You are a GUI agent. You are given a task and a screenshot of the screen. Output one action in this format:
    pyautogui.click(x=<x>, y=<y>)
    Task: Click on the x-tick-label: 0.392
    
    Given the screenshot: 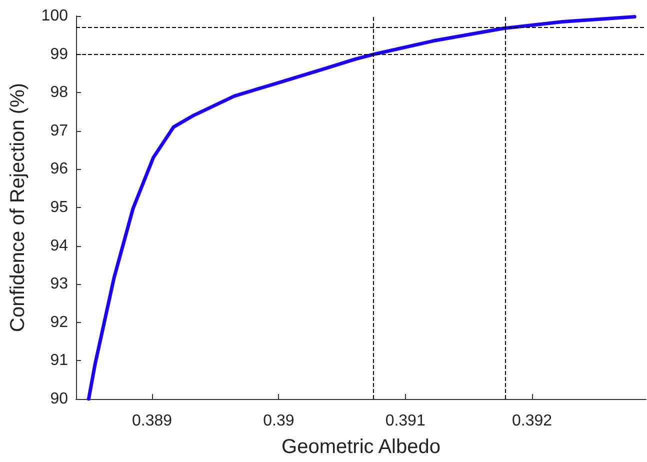 What is the action you would take?
    pyautogui.click(x=532, y=421)
    